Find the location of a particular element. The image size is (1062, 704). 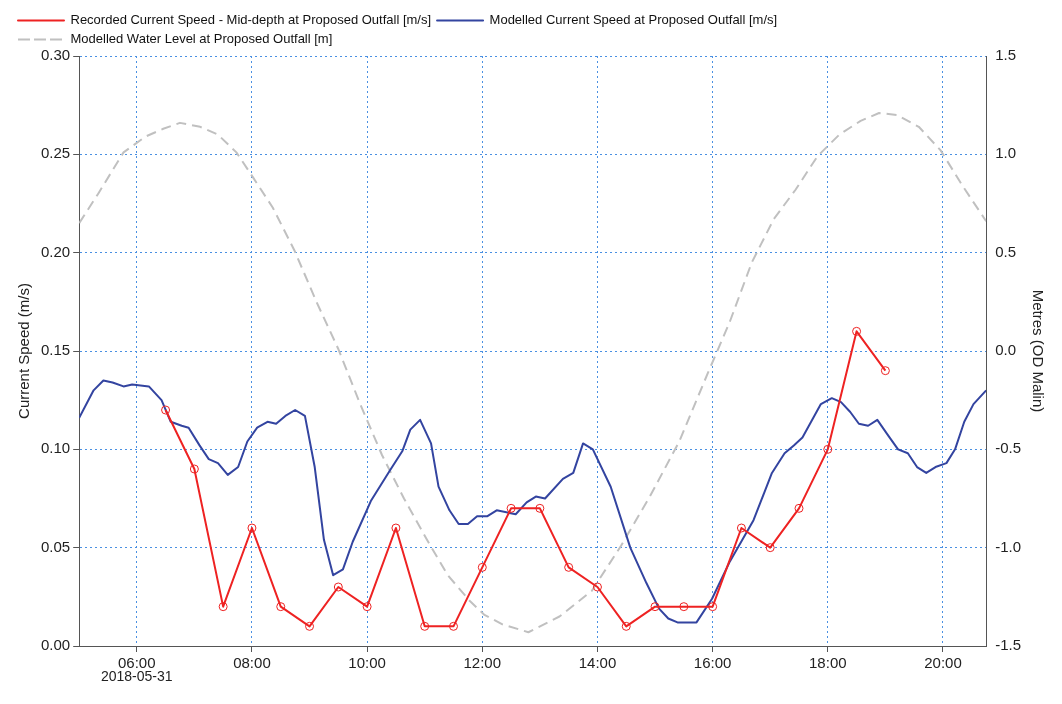

y2-tick-label: -1.5 is located at coordinates (1008, 645).